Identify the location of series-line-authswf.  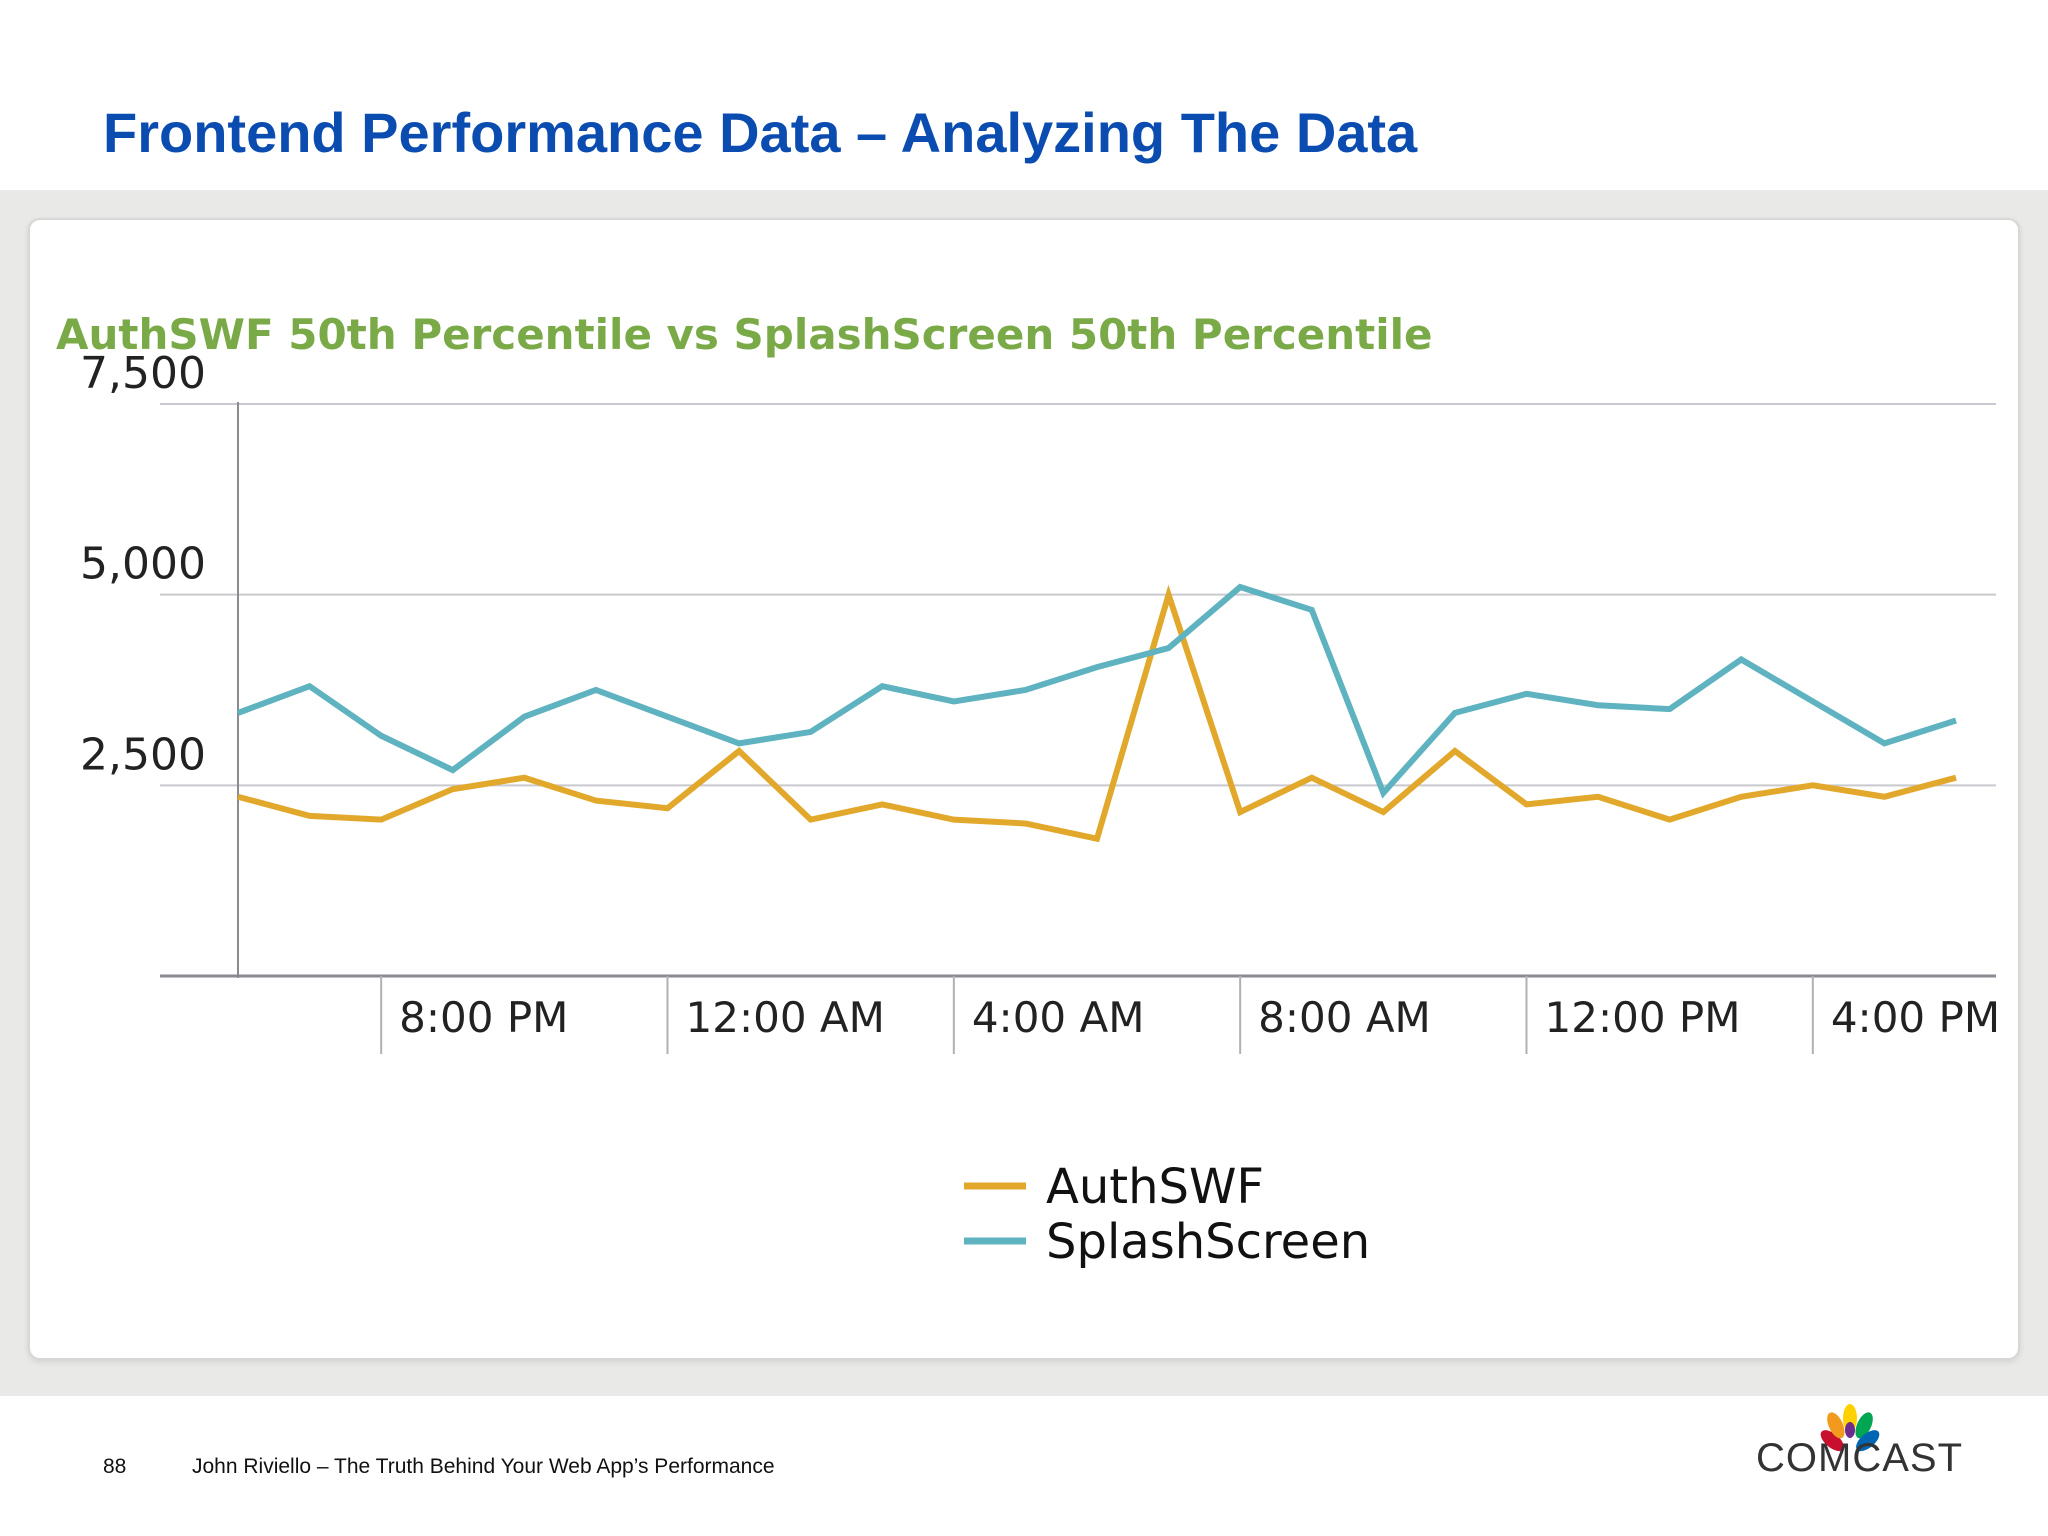
(1097, 713).